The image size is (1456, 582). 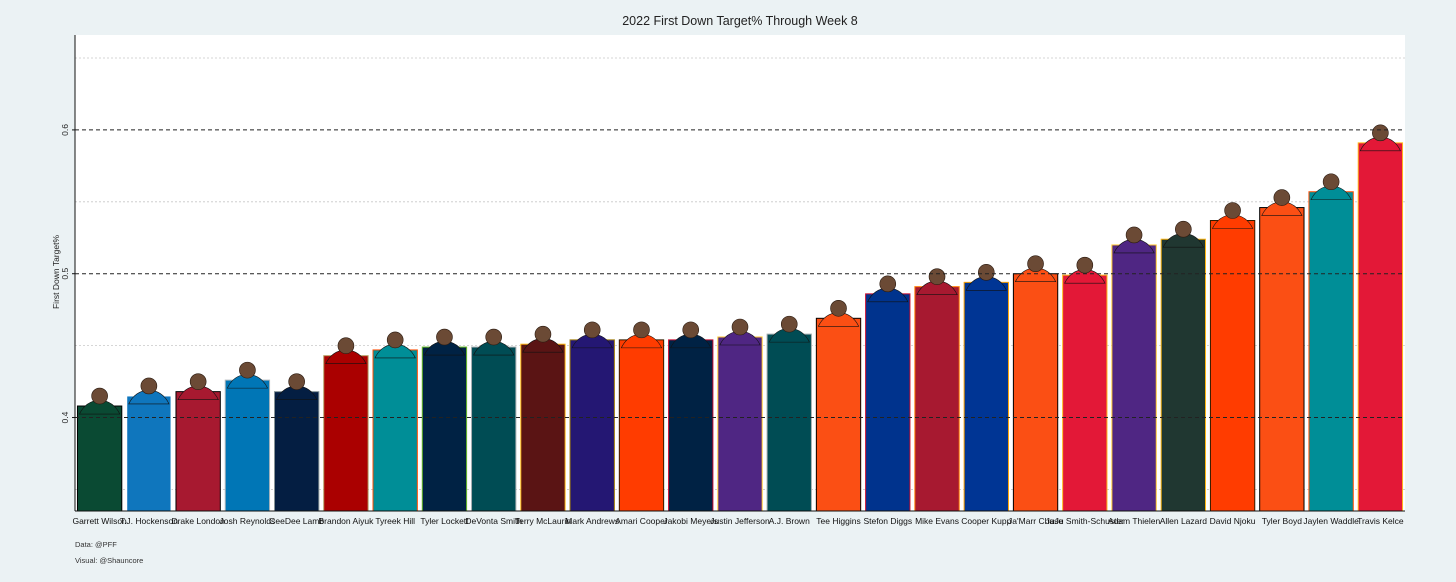 I want to click on x-tick-label: David Njoku, so click(x=1233, y=521).